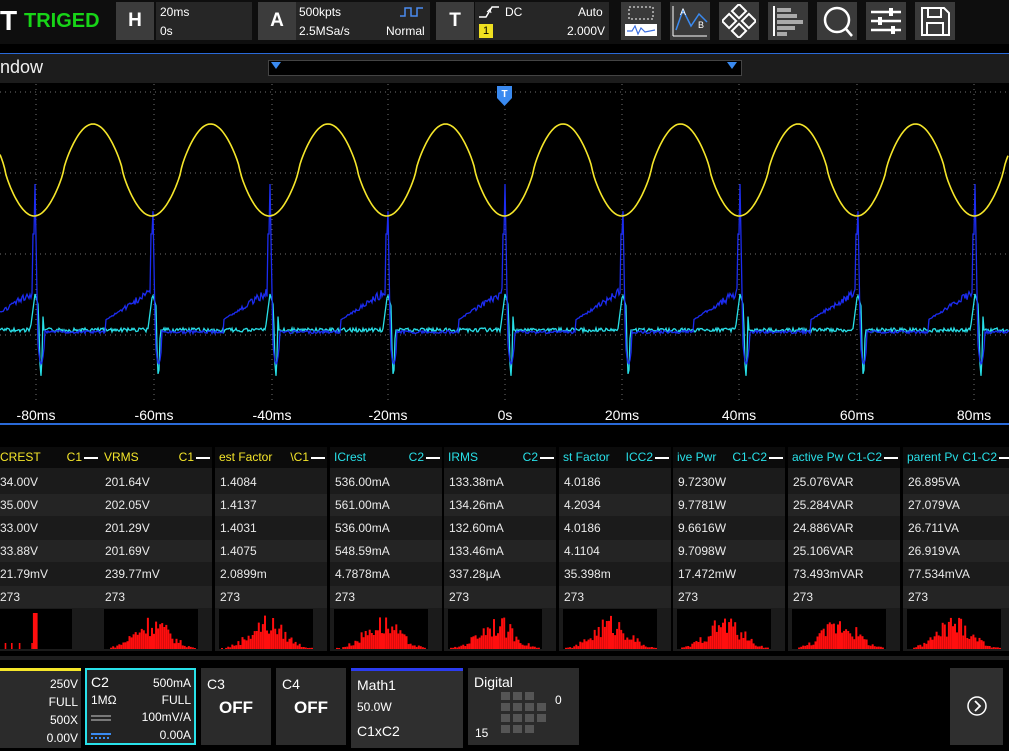 The image size is (1009, 751). What do you see at coordinates (886, 21) in the screenshot?
I see `settings-icon` at bounding box center [886, 21].